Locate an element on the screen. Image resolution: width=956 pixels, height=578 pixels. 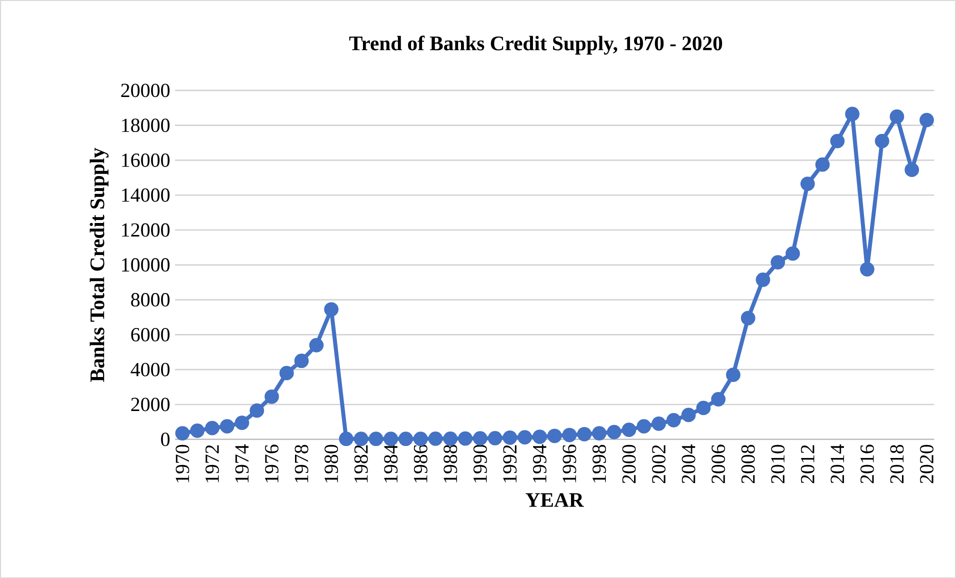
x-tick-label: 1984 is located at coordinates (391, 463).